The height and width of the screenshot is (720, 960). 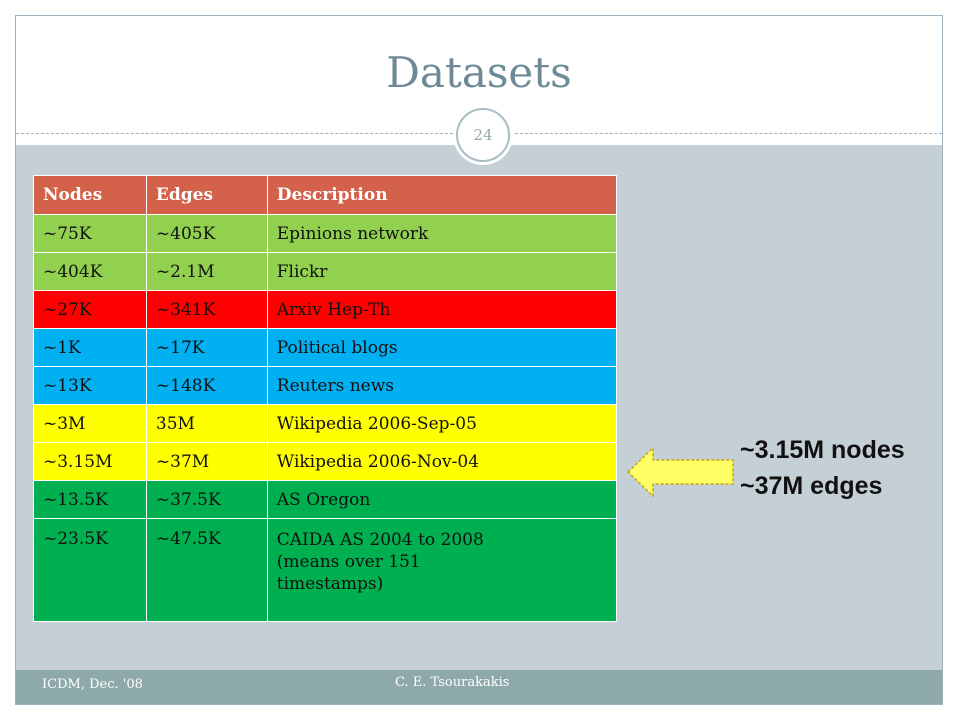 What do you see at coordinates (206, 461) in the screenshot?
I see `cell-edges: ~37M` at bounding box center [206, 461].